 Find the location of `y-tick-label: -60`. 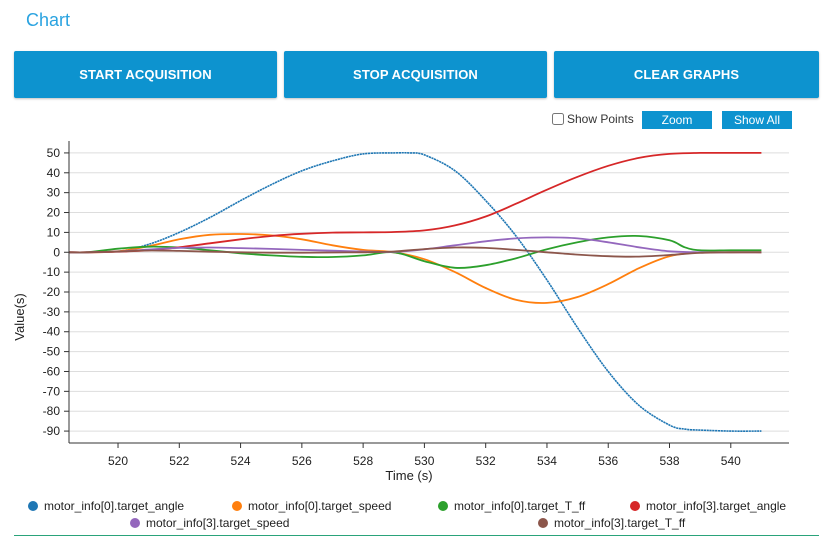

y-tick-label: -60 is located at coordinates (52, 371).